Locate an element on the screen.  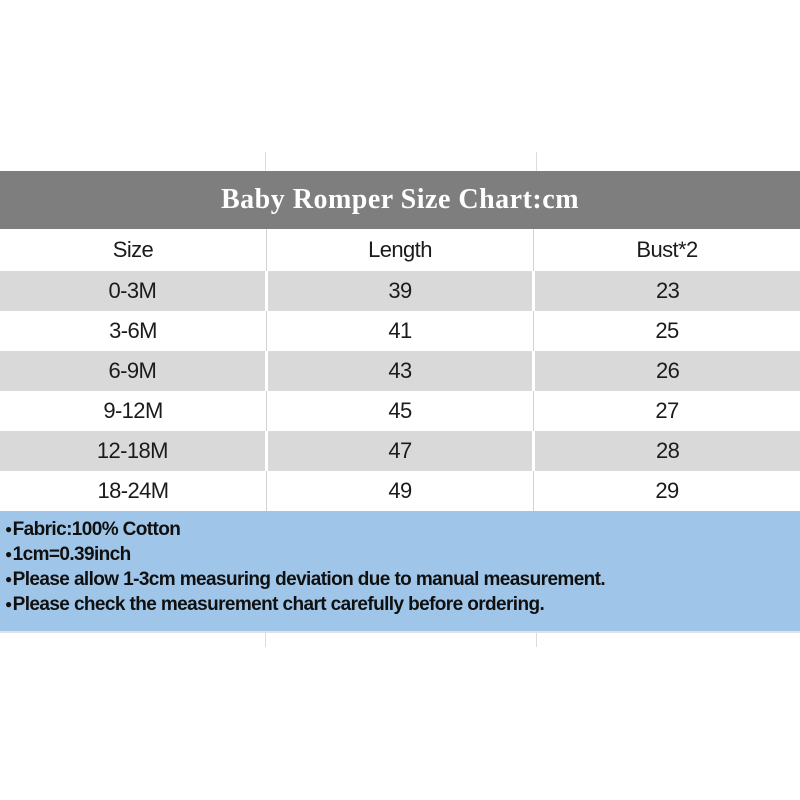
table-row: 3-6M 41 25 is located at coordinates (400, 331).